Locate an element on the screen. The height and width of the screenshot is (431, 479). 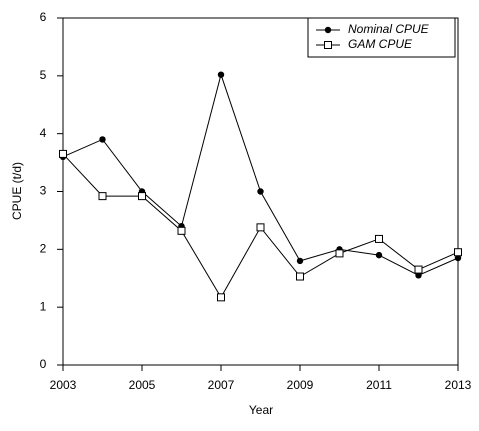
y-tick-label: 3 is located at coordinates (43, 191).